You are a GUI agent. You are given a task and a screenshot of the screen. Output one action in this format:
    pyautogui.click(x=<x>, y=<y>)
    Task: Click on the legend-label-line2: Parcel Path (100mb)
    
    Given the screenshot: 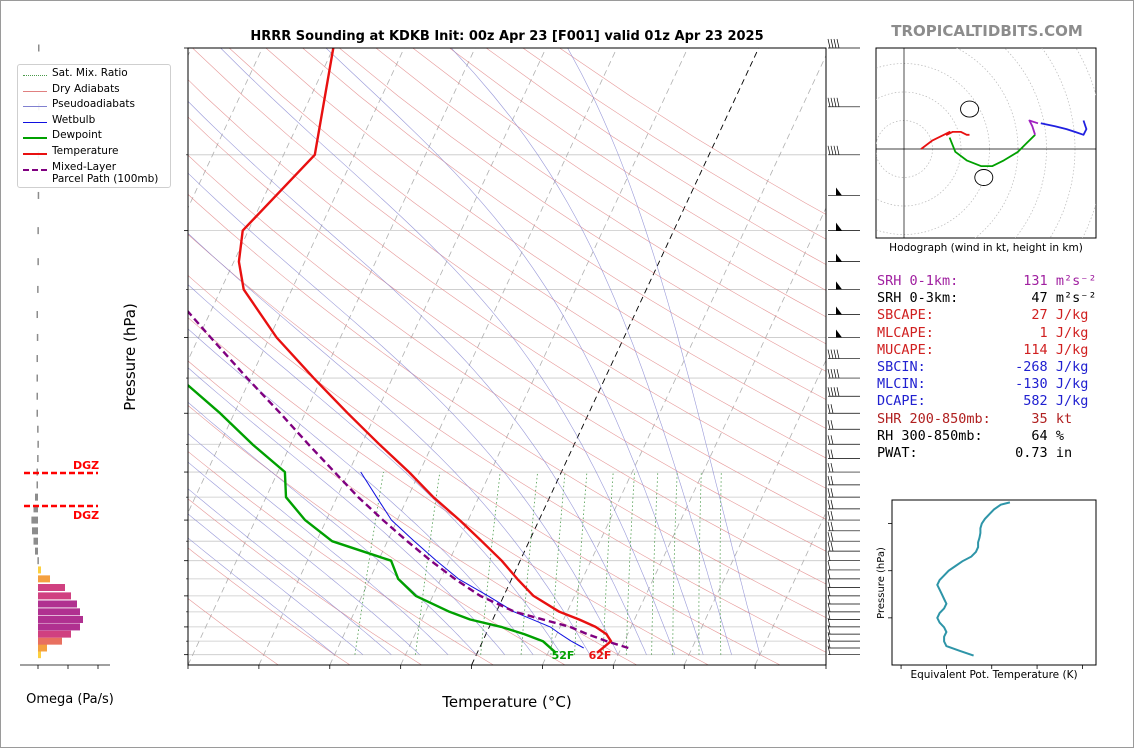 What is the action you would take?
    pyautogui.click(x=105, y=178)
    